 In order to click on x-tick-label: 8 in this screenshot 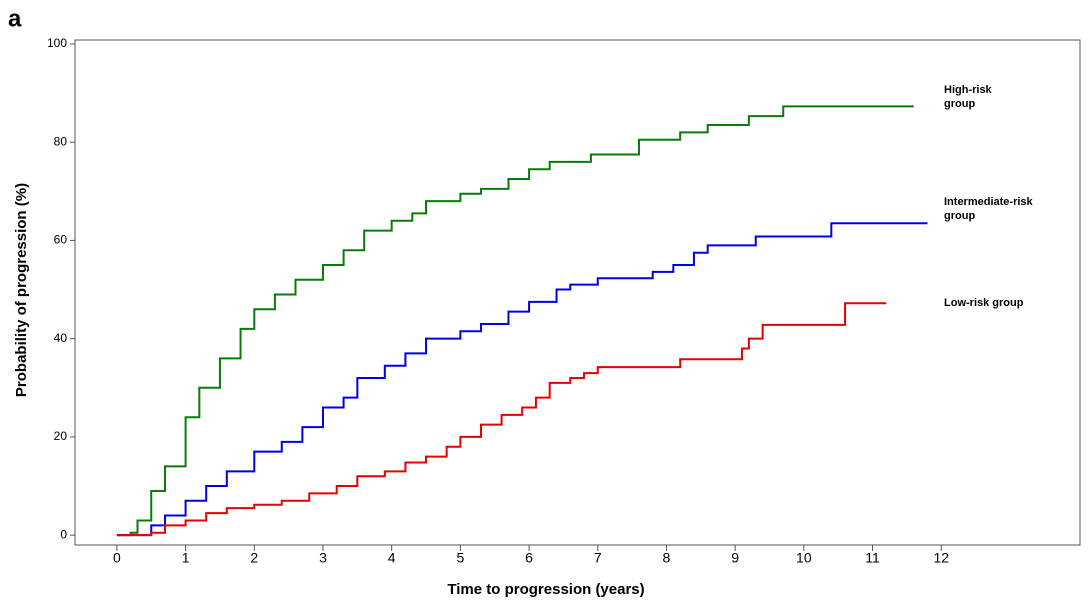, I will do `click(667, 558)`.